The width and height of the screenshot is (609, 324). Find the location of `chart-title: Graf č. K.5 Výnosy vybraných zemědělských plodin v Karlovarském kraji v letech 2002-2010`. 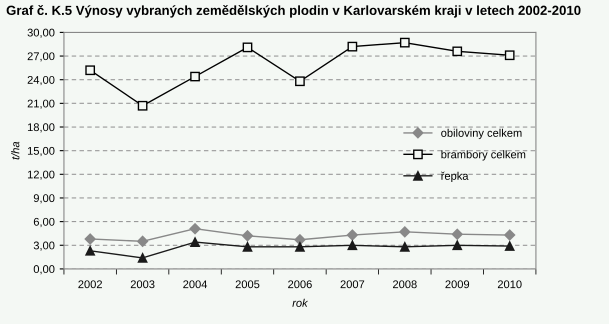

chart-title: Graf č. K.5 Výnosy vybraných zemědělských plodin v Karlovarském kraji v letech 2002-2010 is located at coordinates (293, 11).